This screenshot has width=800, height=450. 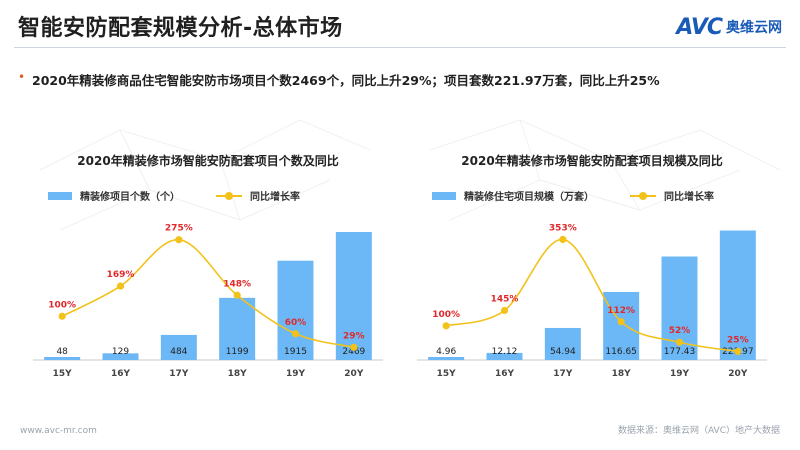 I want to click on growth-rate-label: 169%, so click(x=121, y=275).